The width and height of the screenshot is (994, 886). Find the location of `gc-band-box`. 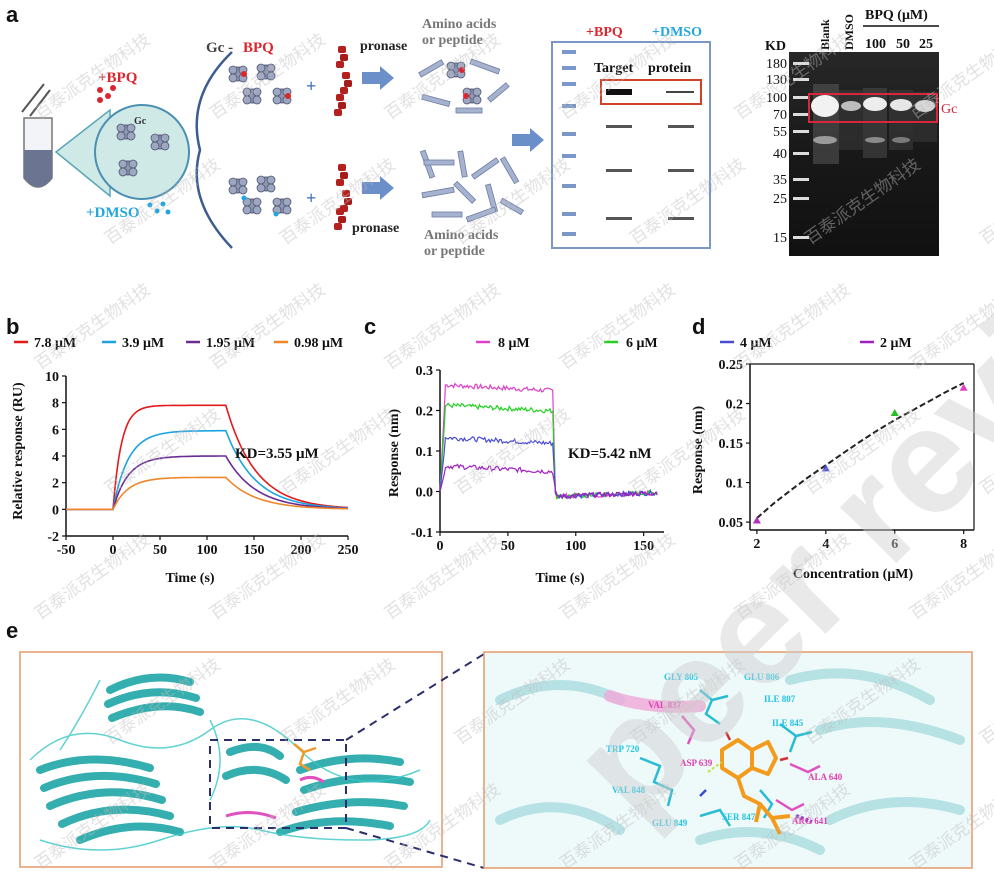

gc-band-box is located at coordinates (873, 108).